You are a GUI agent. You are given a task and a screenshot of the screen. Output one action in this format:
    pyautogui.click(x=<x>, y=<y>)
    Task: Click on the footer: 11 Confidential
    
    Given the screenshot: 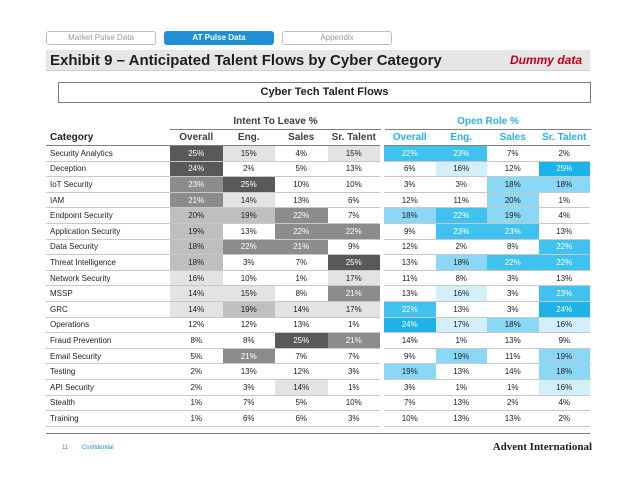 What is the action you would take?
    pyautogui.click(x=94, y=448)
    